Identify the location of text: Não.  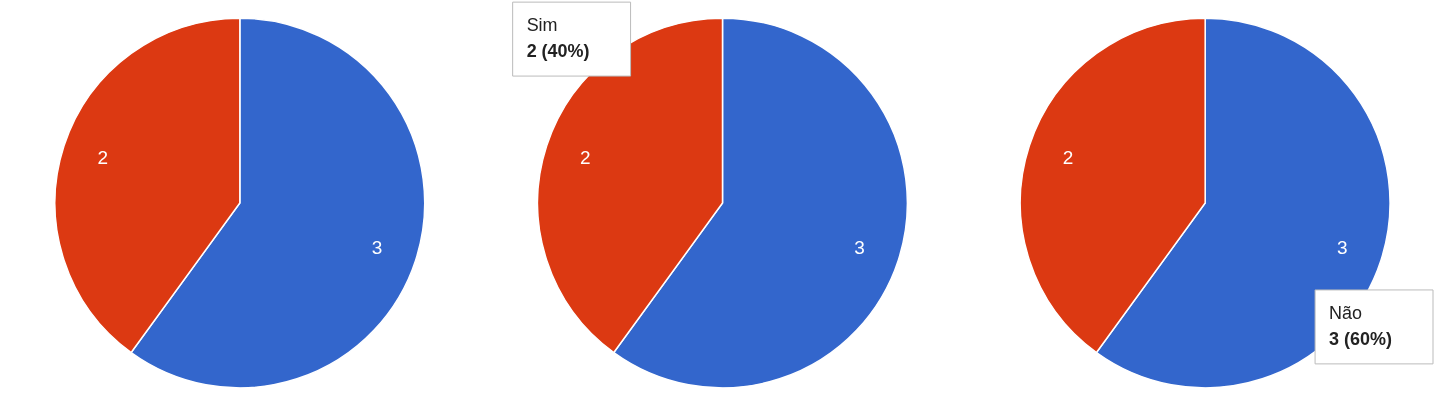
(1346, 312).